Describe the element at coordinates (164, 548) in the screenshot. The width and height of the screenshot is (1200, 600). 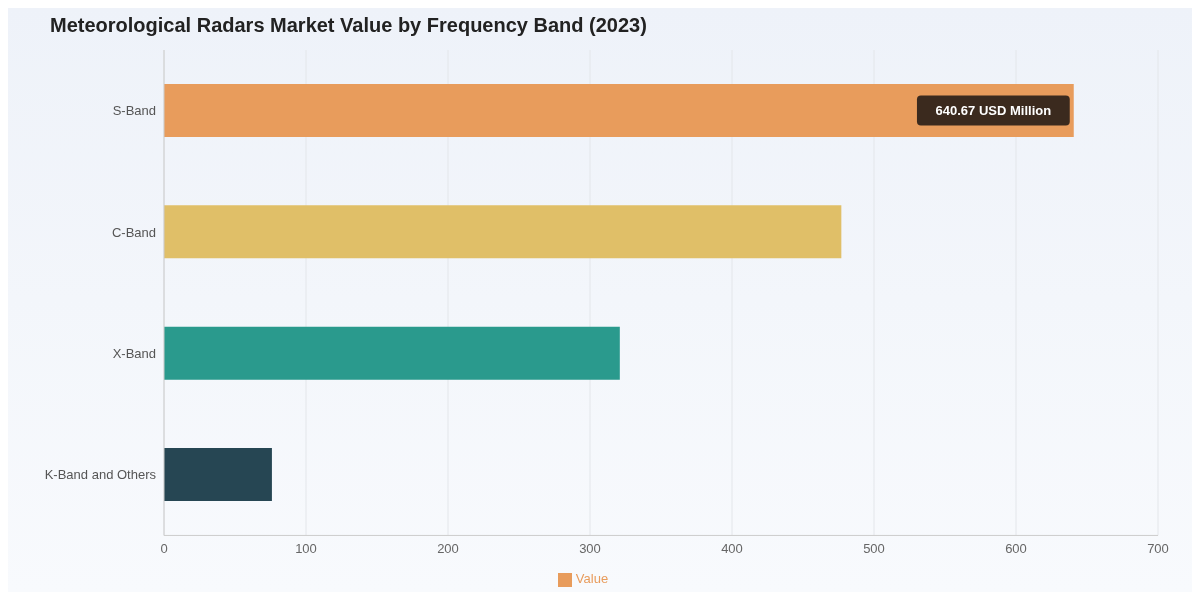
I see `x-tick-label: 0` at that location.